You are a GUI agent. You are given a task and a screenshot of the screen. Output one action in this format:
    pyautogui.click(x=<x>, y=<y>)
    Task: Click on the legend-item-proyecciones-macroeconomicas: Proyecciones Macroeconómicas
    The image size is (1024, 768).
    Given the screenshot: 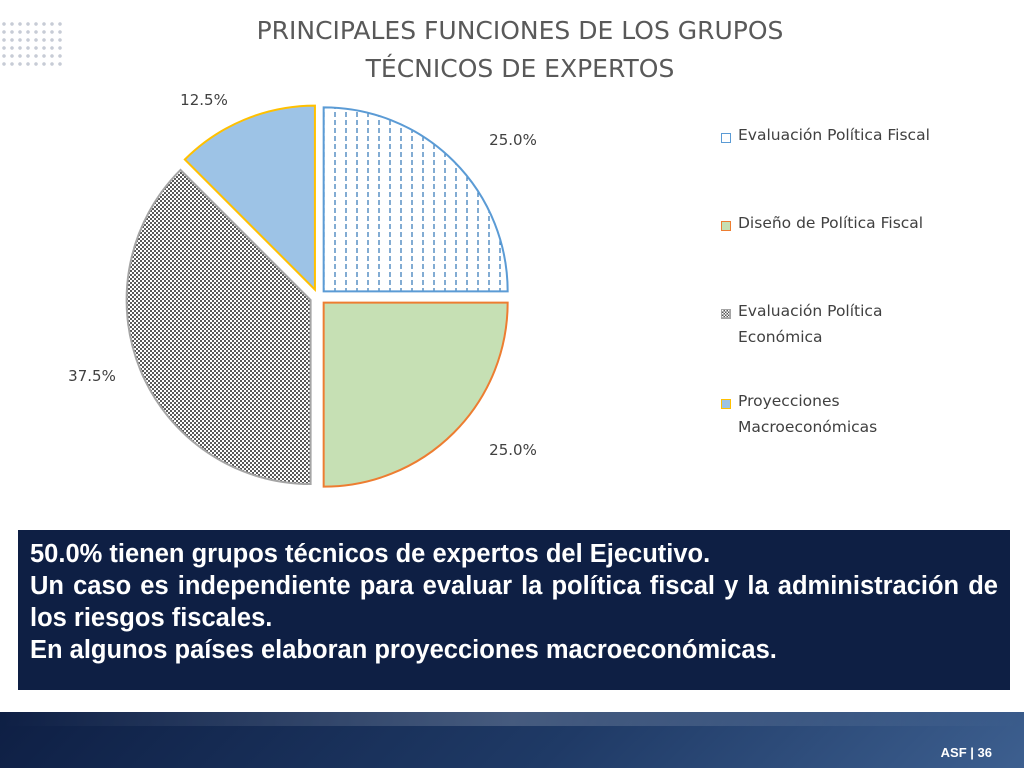 What is the action you would take?
    pyautogui.click(x=851, y=416)
    